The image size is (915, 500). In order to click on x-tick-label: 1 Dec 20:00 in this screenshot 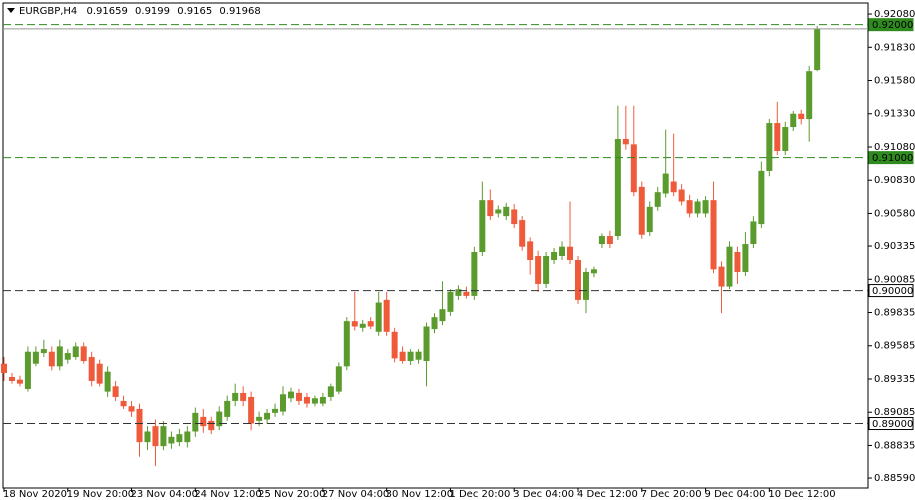, I will do `click(479, 494)`.